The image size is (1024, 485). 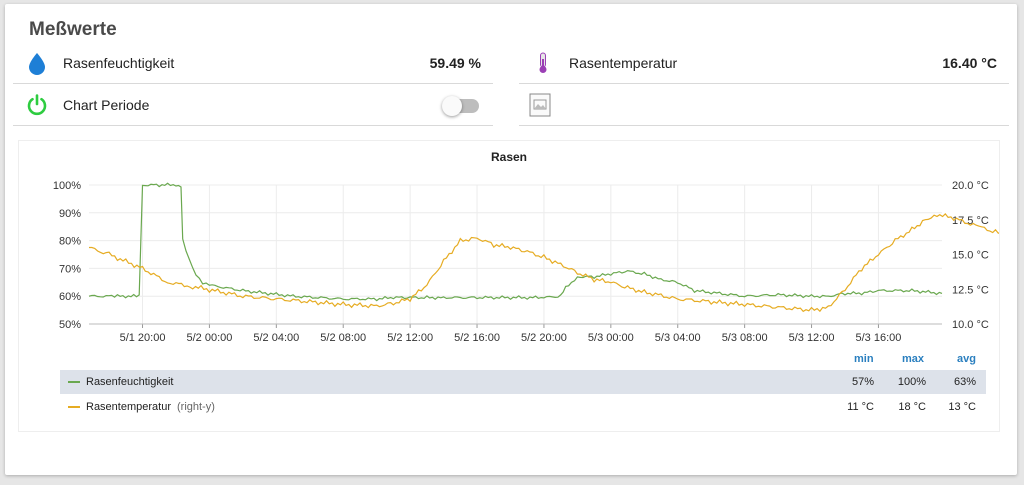 What do you see at coordinates (970, 186) in the screenshot?
I see `y-right-tick-label: 20.0 °C` at bounding box center [970, 186].